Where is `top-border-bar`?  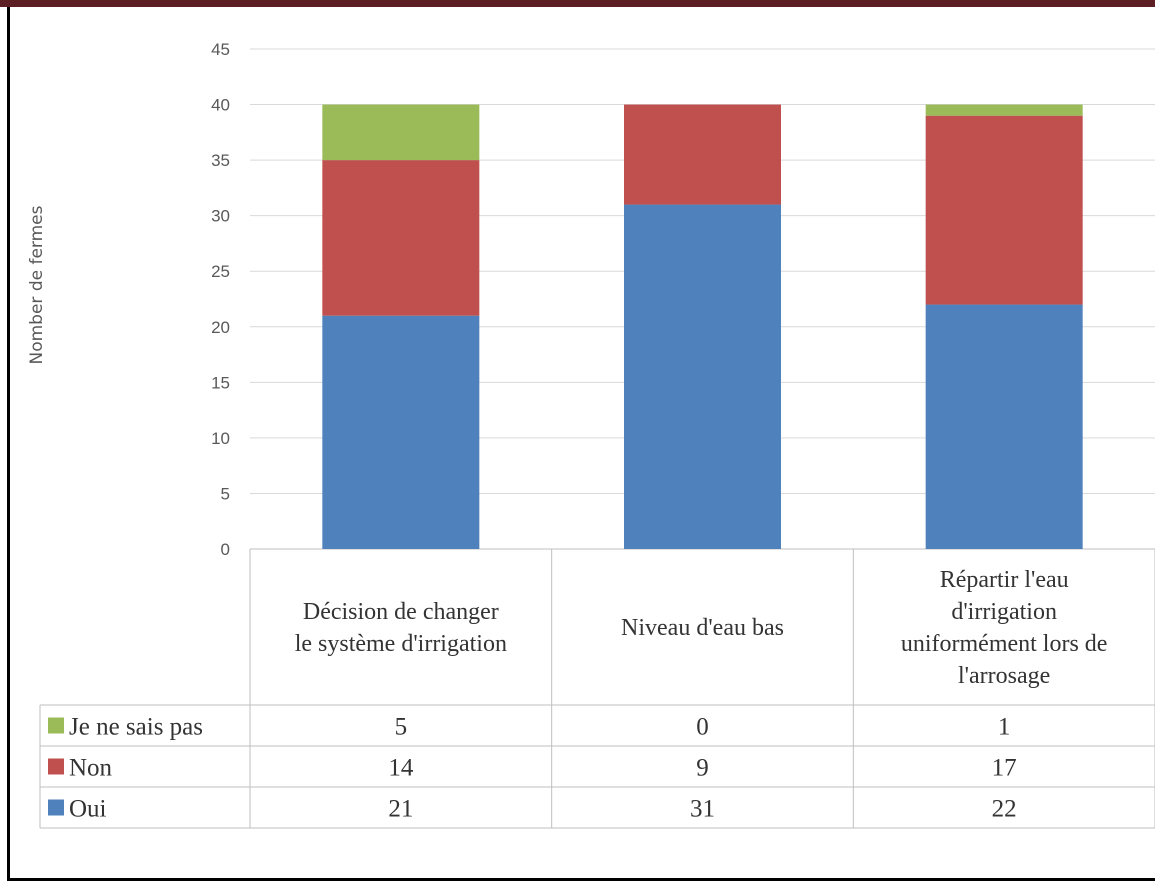 top-border-bar is located at coordinates (577, 3).